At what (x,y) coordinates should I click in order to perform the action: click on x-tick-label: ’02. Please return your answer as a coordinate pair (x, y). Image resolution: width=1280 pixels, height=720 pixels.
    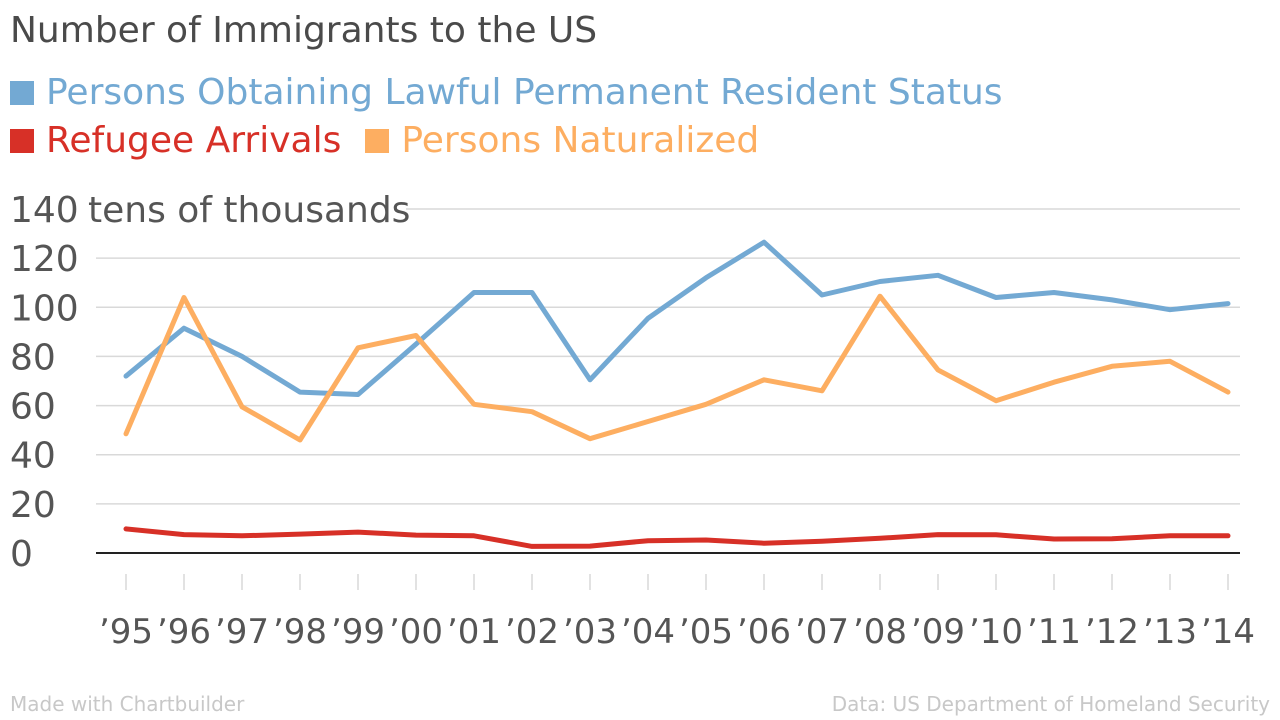
    Looking at the image, I should click on (532, 632).